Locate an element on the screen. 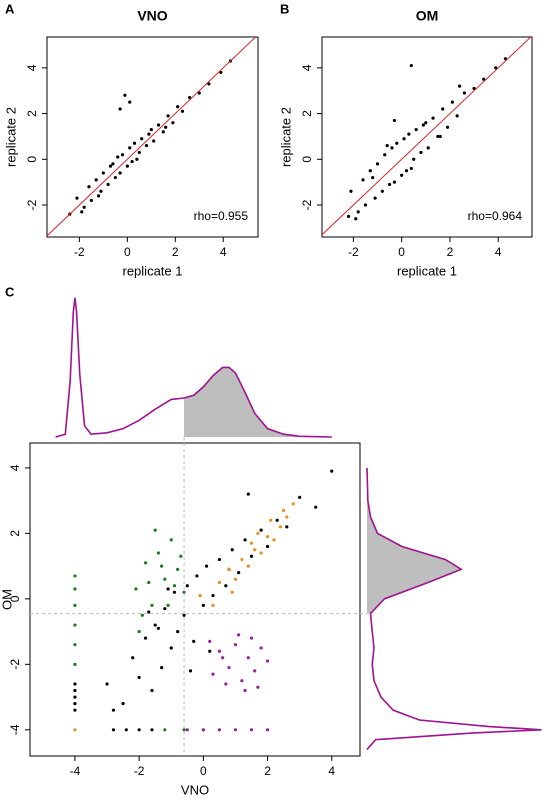  density-line-dashed is located at coordinates (193, 367).